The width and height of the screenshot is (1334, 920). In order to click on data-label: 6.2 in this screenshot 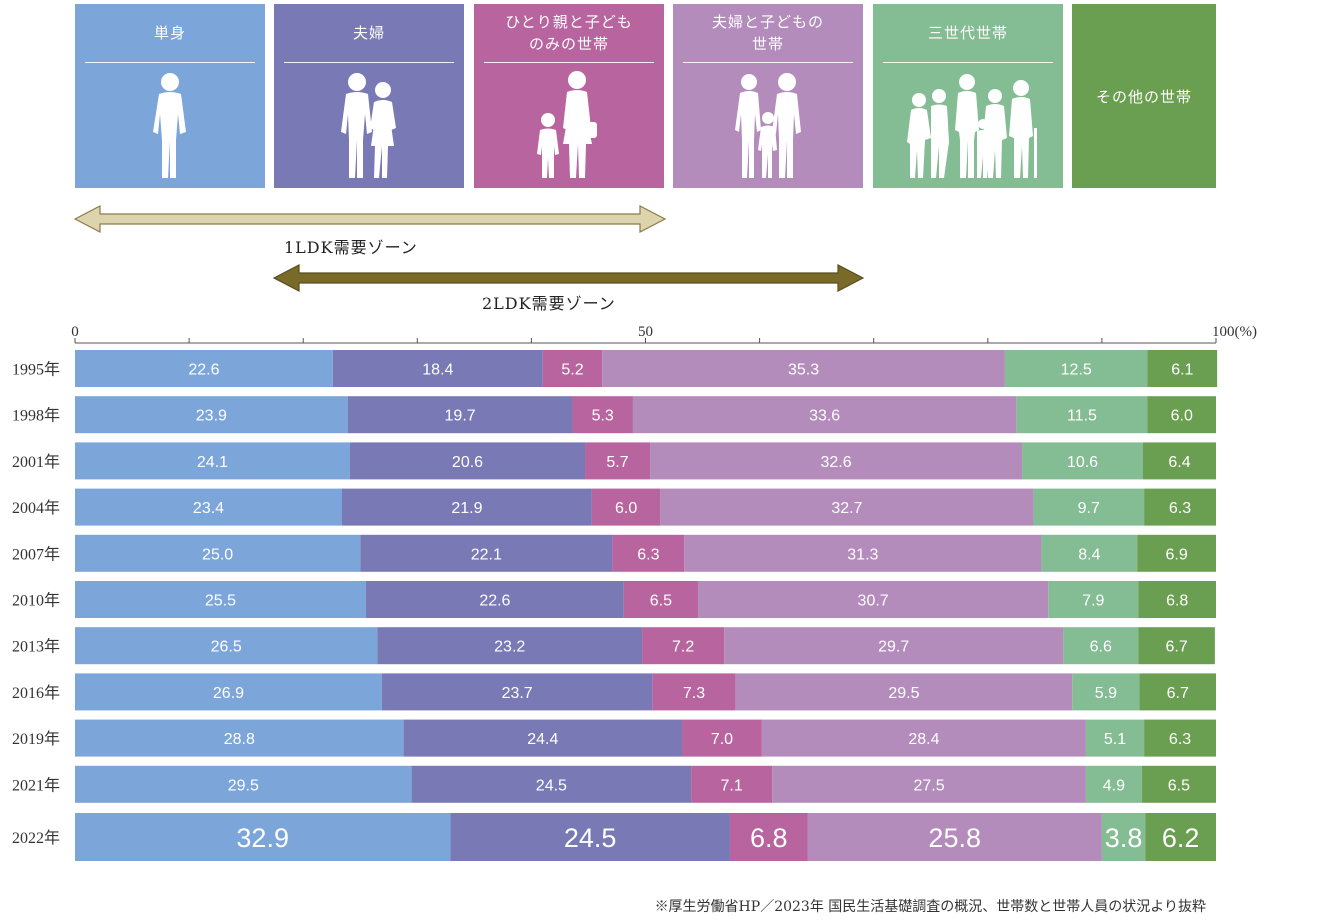, I will do `click(1181, 838)`.